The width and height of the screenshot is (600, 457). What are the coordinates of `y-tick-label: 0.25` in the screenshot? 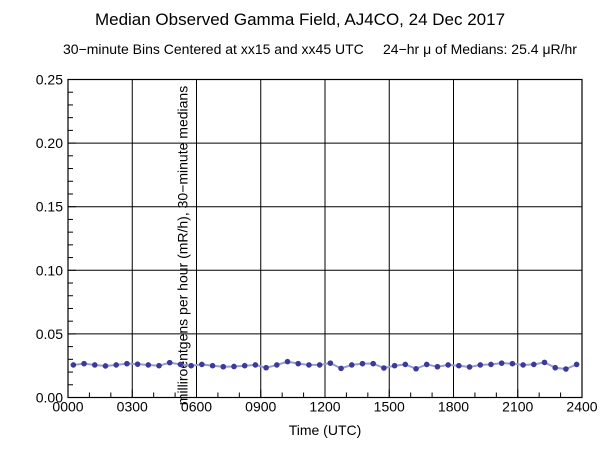 It's located at (49, 80).